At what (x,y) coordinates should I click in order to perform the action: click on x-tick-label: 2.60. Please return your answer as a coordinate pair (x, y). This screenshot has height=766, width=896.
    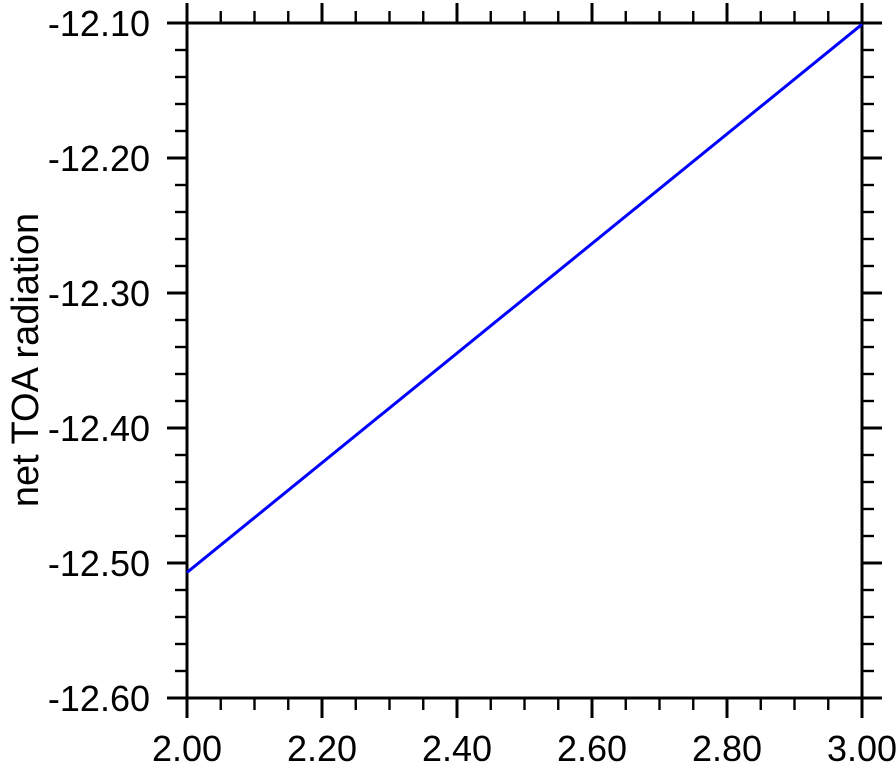
    Looking at the image, I should click on (592, 747).